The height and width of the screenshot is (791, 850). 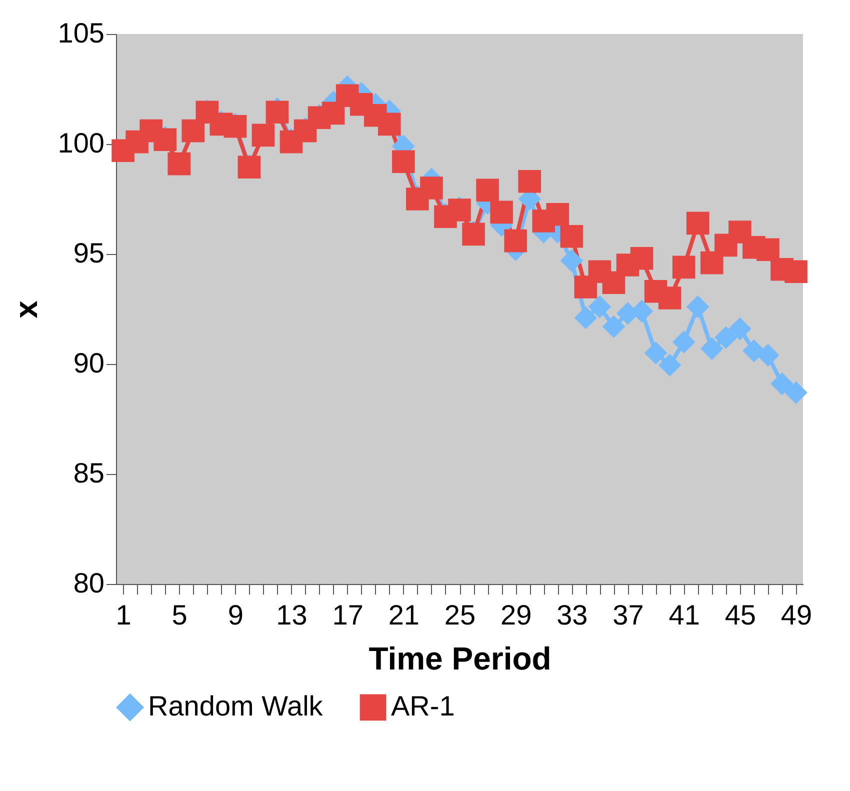 I want to click on x-axis-title: Time Period, so click(x=460, y=658).